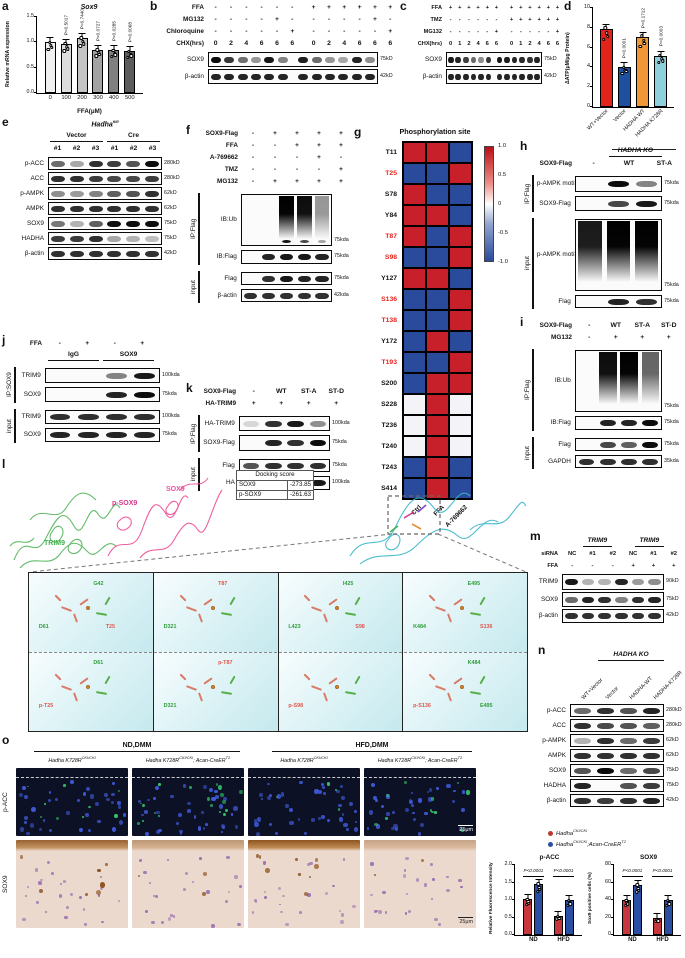 This screenshot has height=958, width=685. What do you see at coordinates (414, 236) in the screenshot?
I see `heatmap-row: T87` at bounding box center [414, 236].